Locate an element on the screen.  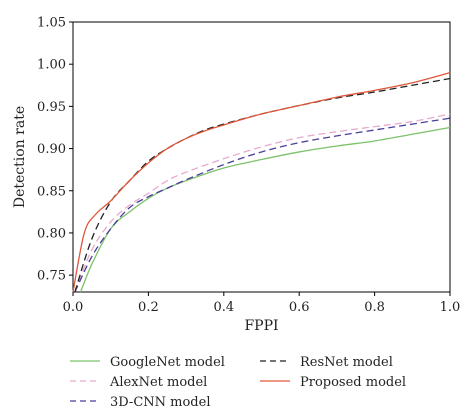
legend-label-resnet-model: ResNet model is located at coordinates (346, 362).